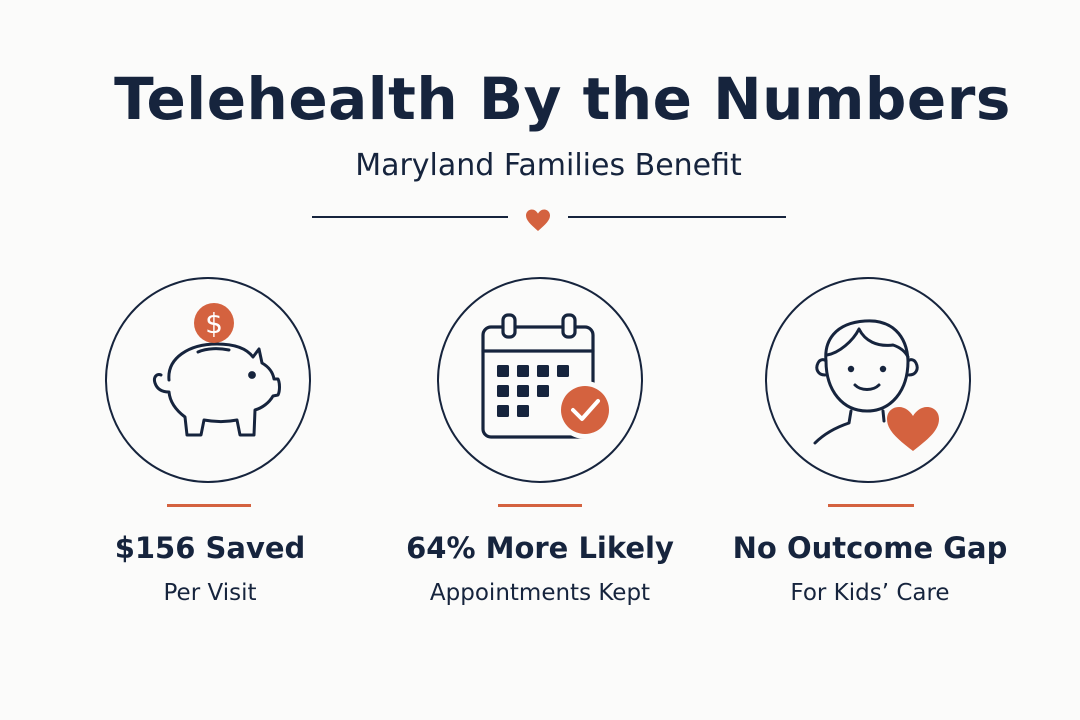 This screenshot has width=1080, height=720. I want to click on divider-line-right, so click(677, 217).